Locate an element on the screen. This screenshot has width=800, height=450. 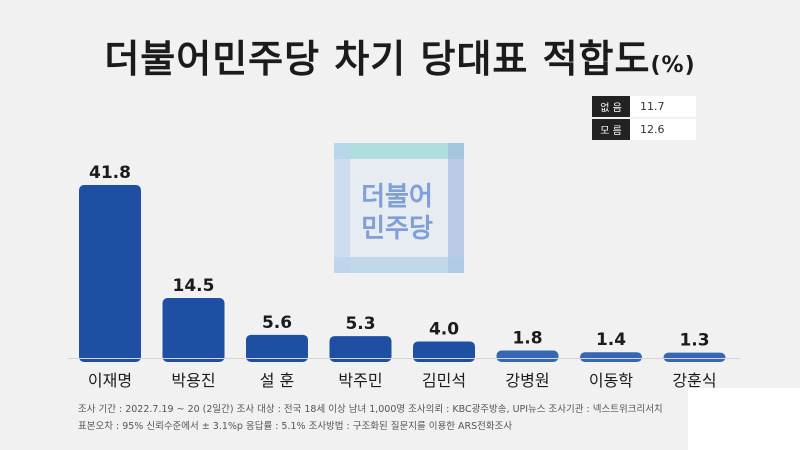
value-label-2: 5.6 is located at coordinates (277, 323).